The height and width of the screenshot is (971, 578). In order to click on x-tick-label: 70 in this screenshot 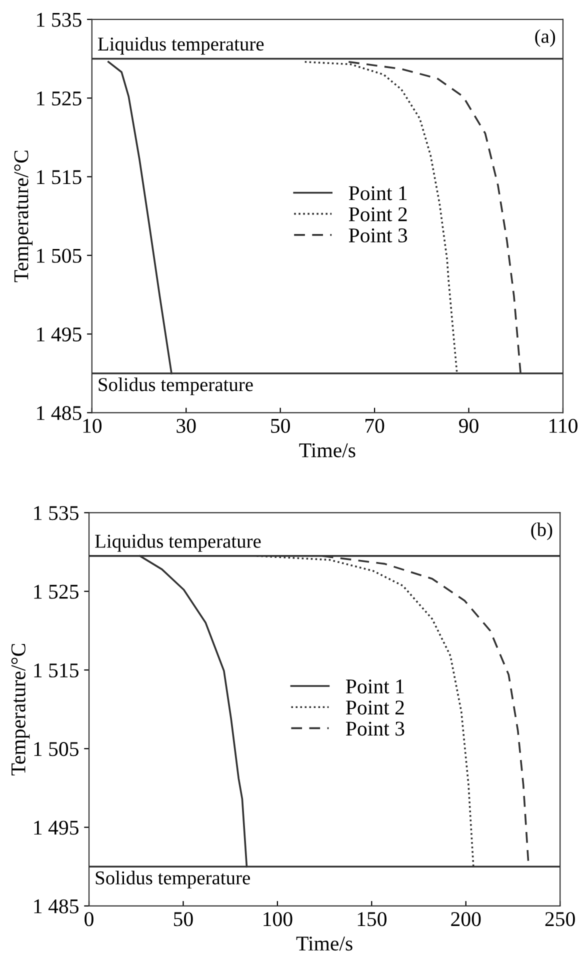, I will do `click(375, 425)`.